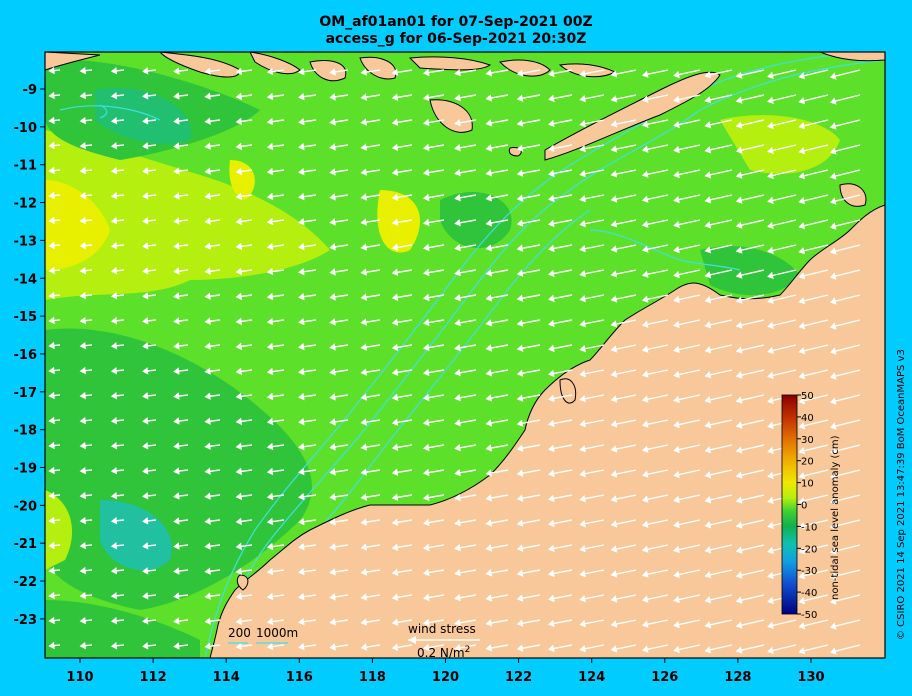 The width and height of the screenshot is (912, 696). Describe the element at coordinates (277, 633) in the screenshot. I see `contour-1000-label: 1000m` at that location.